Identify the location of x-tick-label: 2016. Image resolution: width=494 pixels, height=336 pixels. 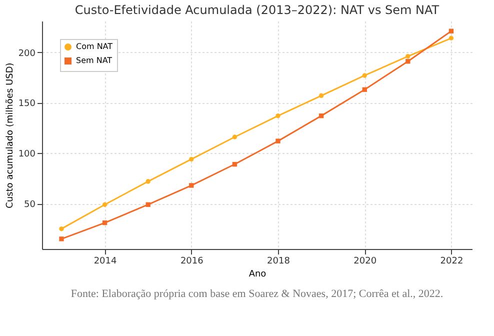
(192, 261).